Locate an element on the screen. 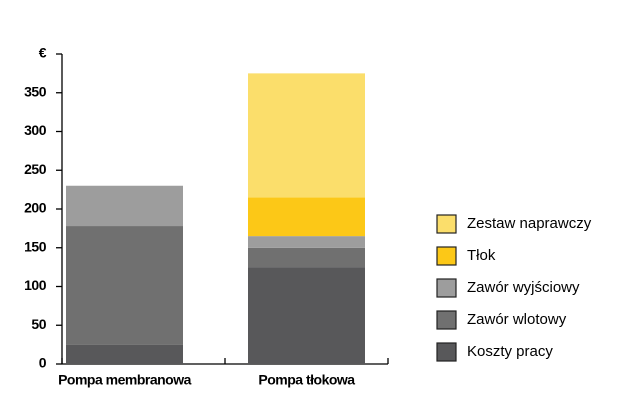 This screenshot has height=411, width=632. y-tick-label: 150 is located at coordinates (35, 246).